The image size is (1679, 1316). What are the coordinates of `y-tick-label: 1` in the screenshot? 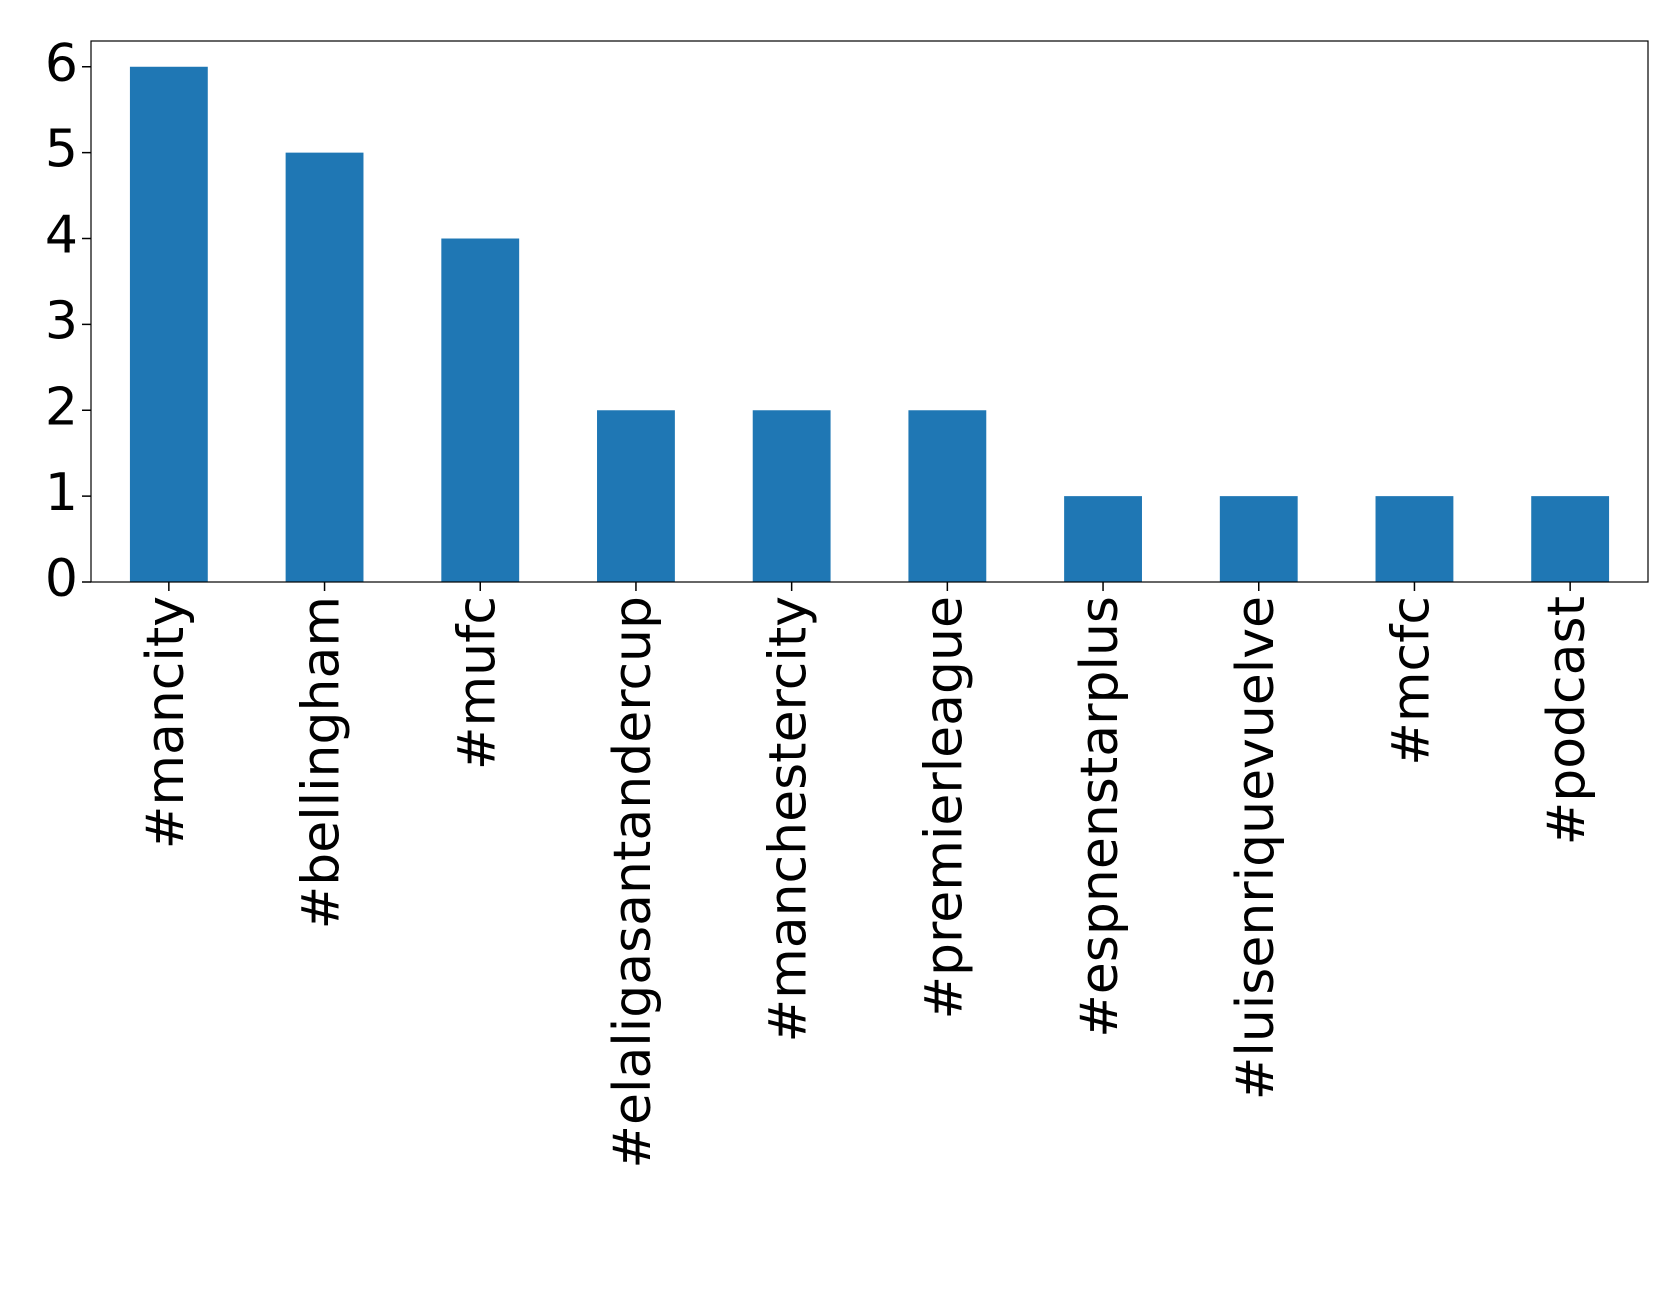 It's located at (61, 493).